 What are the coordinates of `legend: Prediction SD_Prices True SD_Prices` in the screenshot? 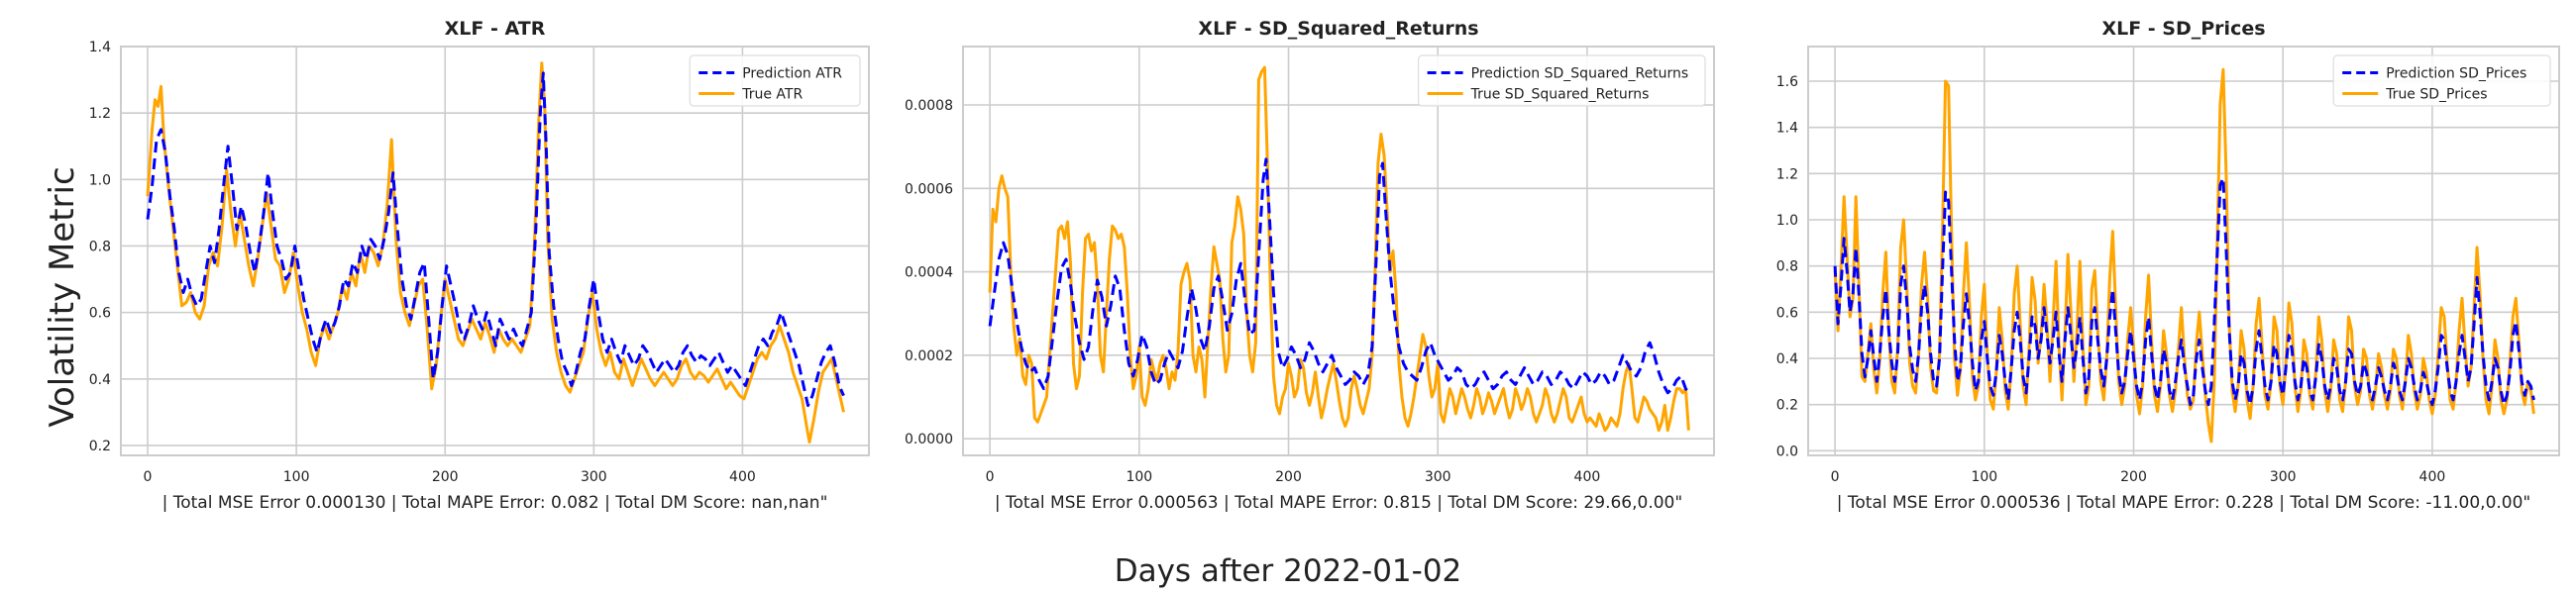 It's located at (2442, 81).